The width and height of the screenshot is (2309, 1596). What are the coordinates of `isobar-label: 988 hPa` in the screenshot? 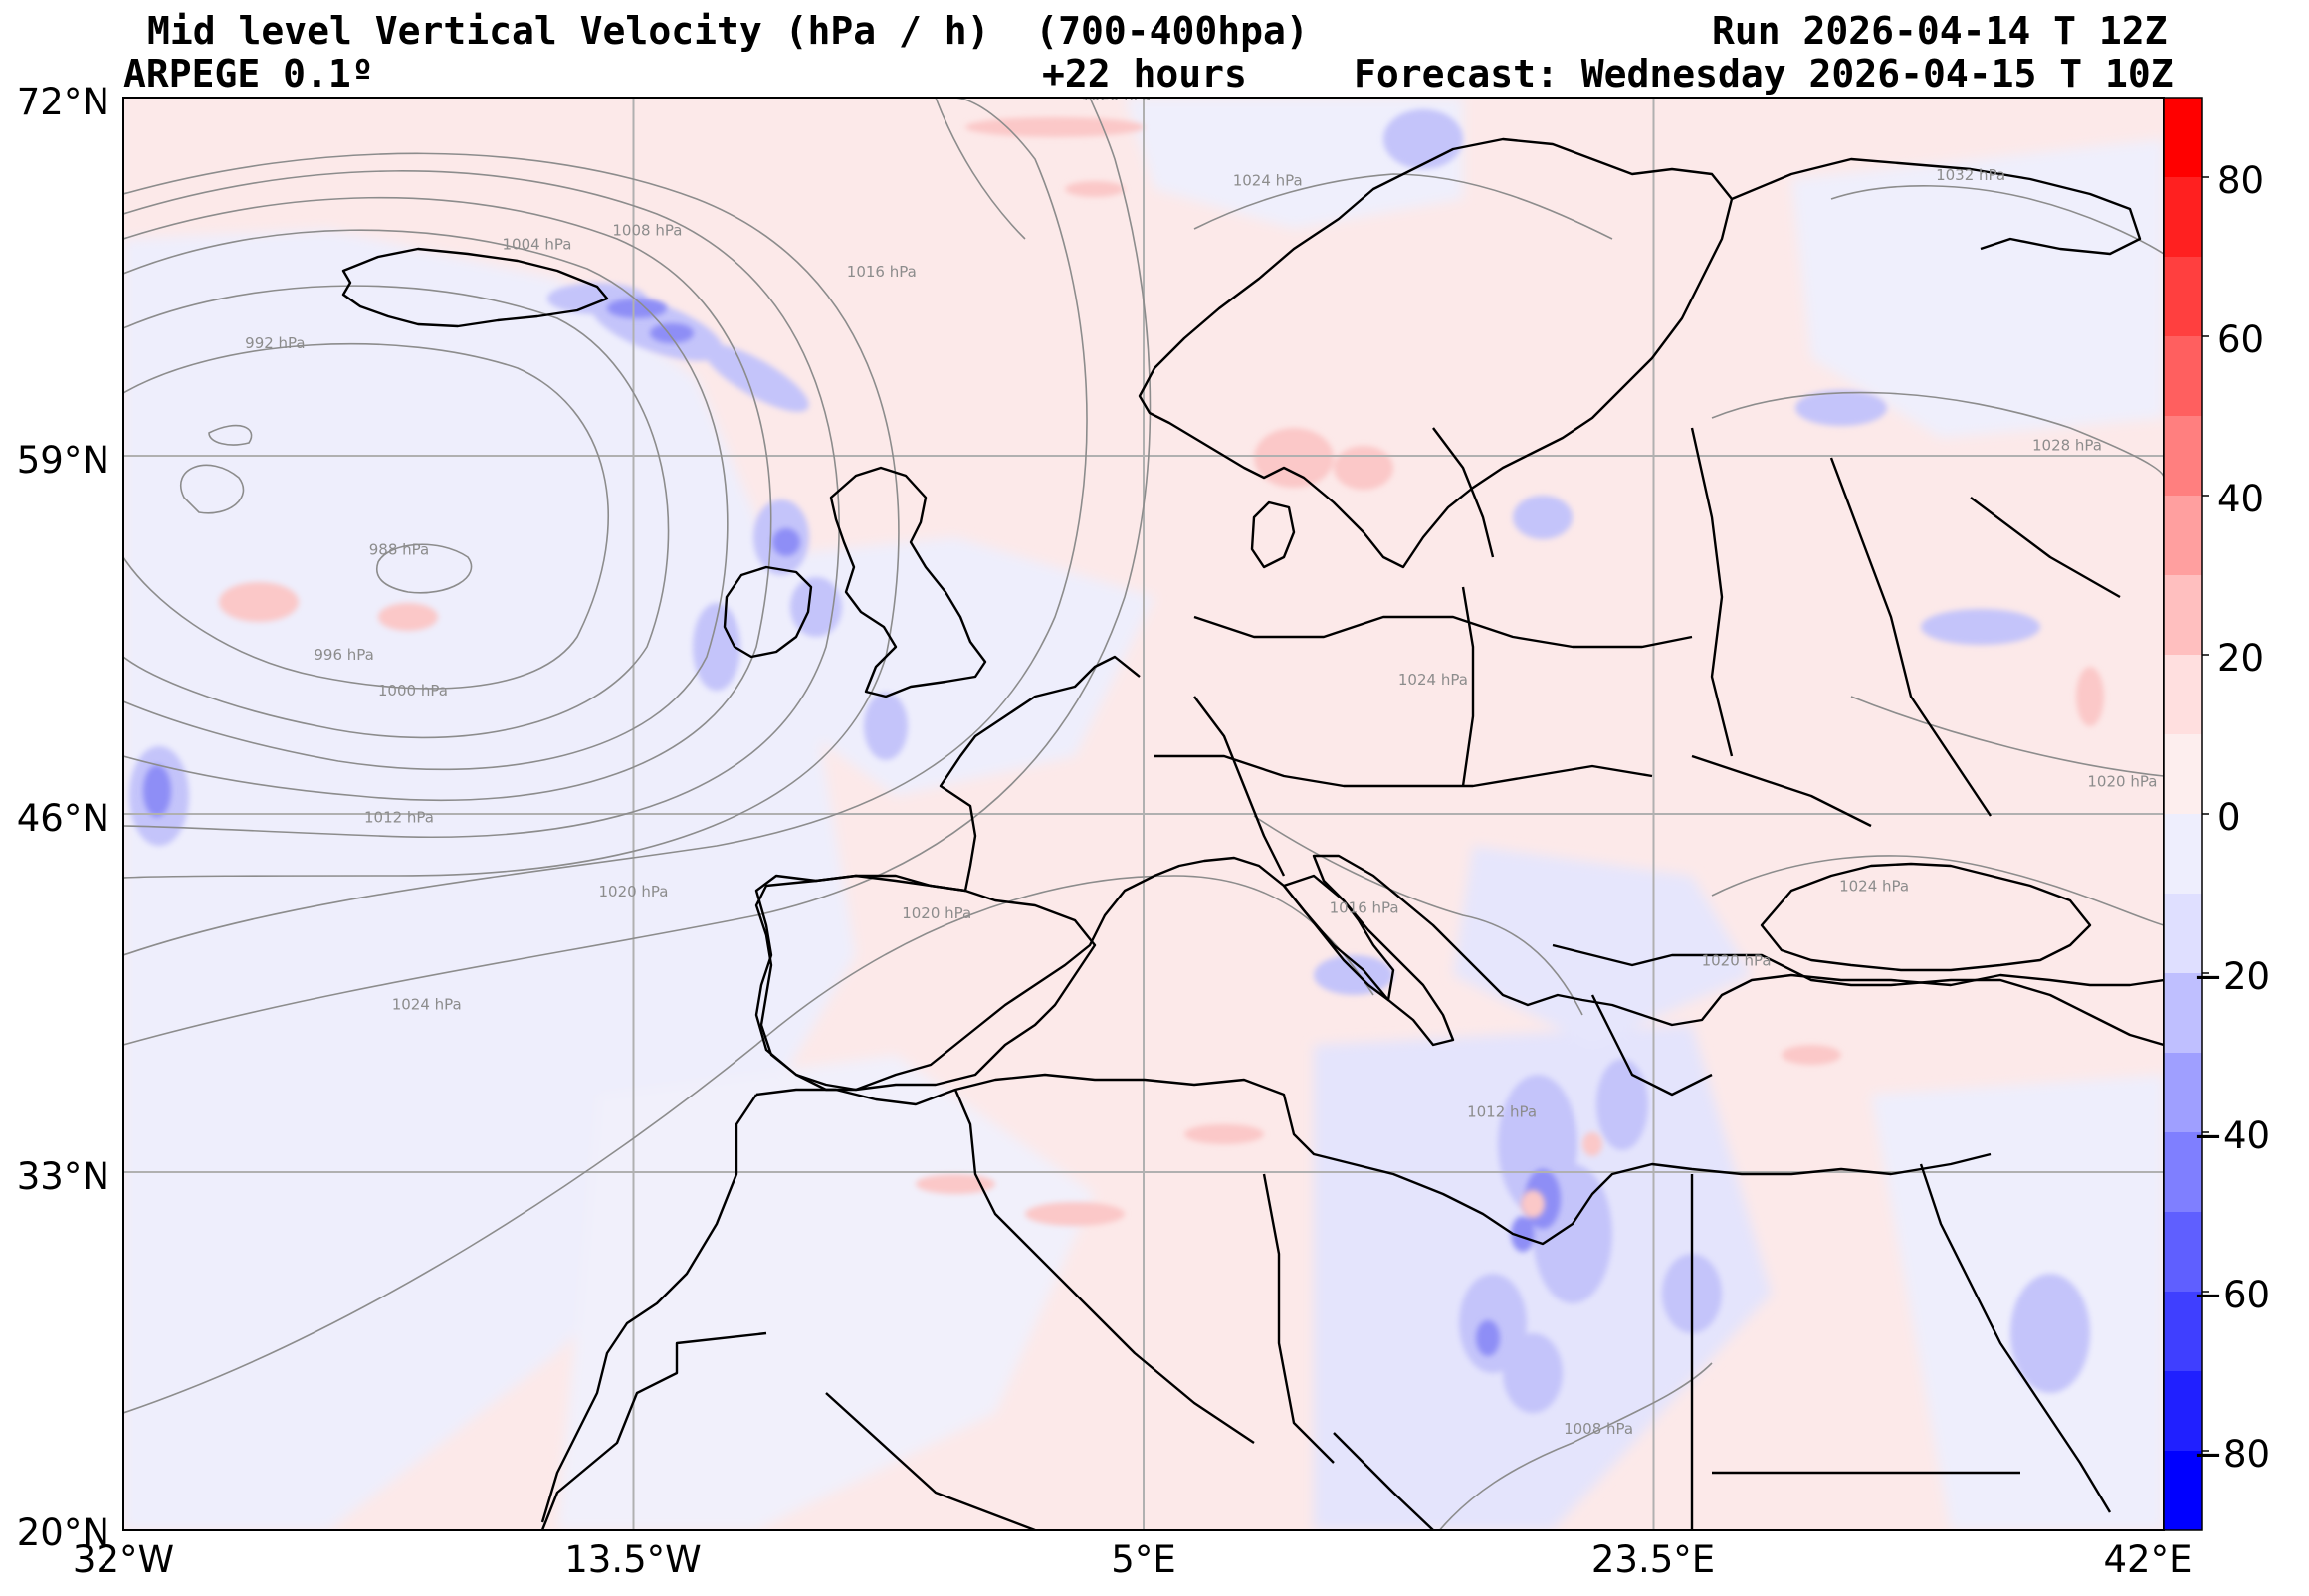 It's located at (399, 550).